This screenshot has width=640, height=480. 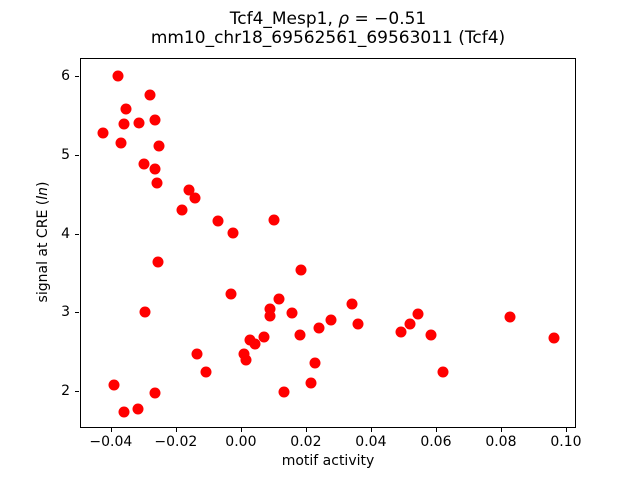 I want to click on x-tick-label: −0.04, so click(x=111, y=442).